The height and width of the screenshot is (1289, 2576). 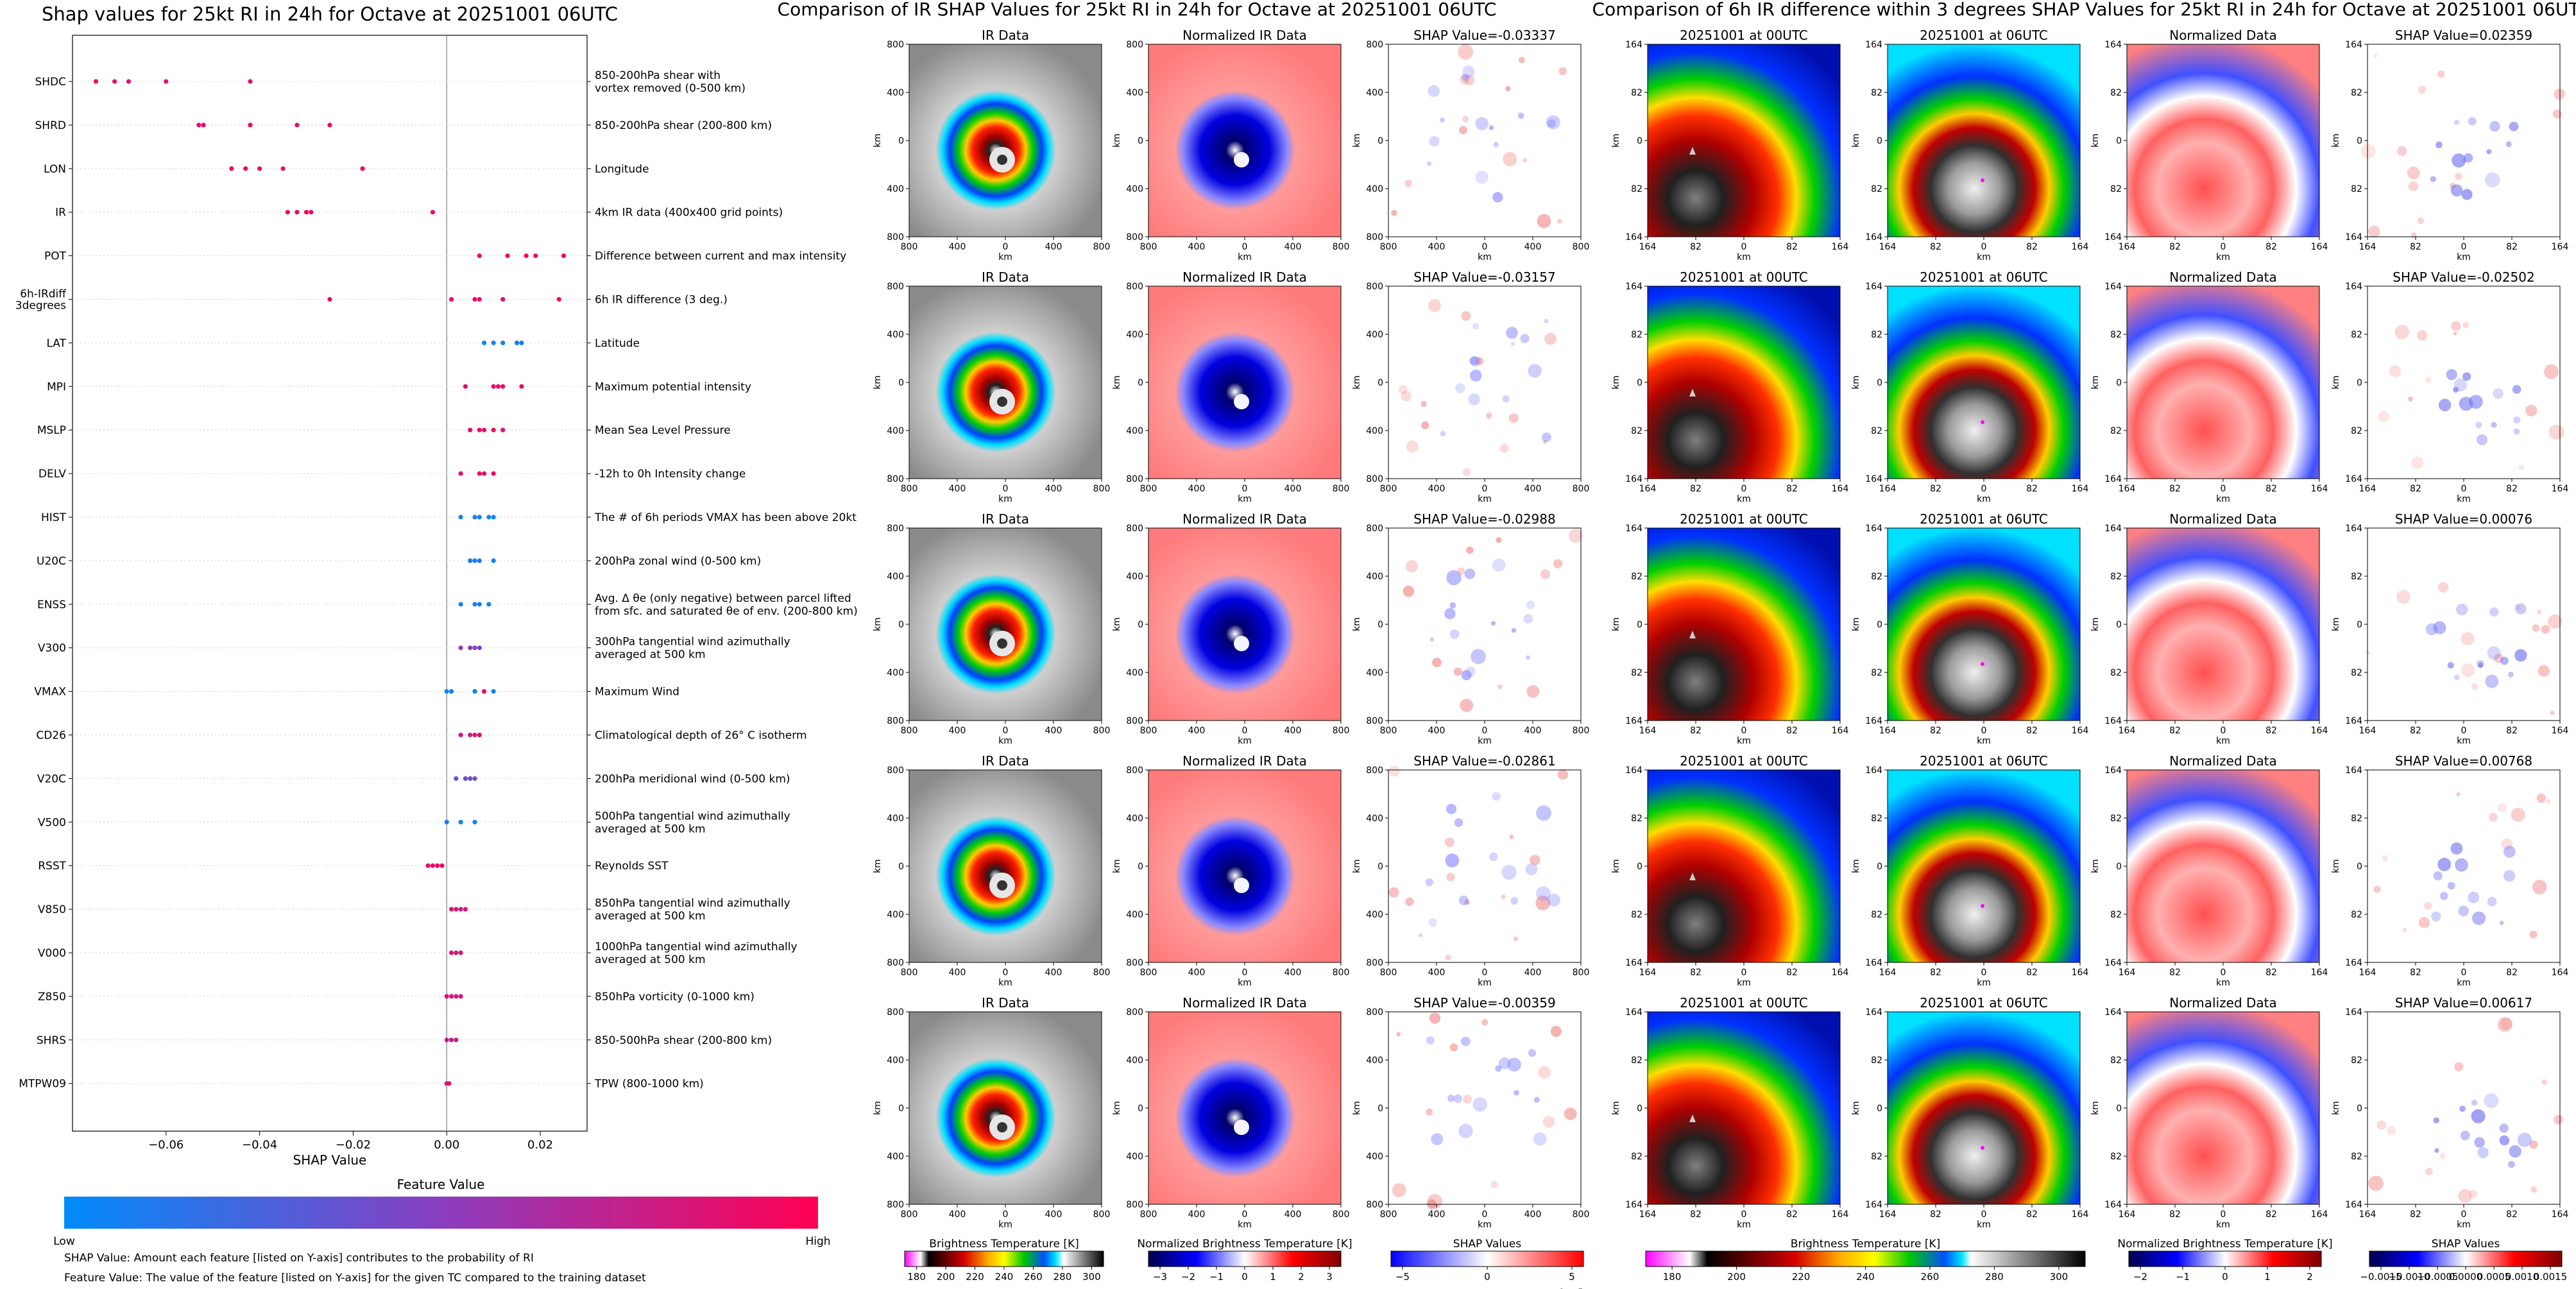 What do you see at coordinates (1931, 1277) in the screenshot?
I see `colorbar-tick-label: 260` at bounding box center [1931, 1277].